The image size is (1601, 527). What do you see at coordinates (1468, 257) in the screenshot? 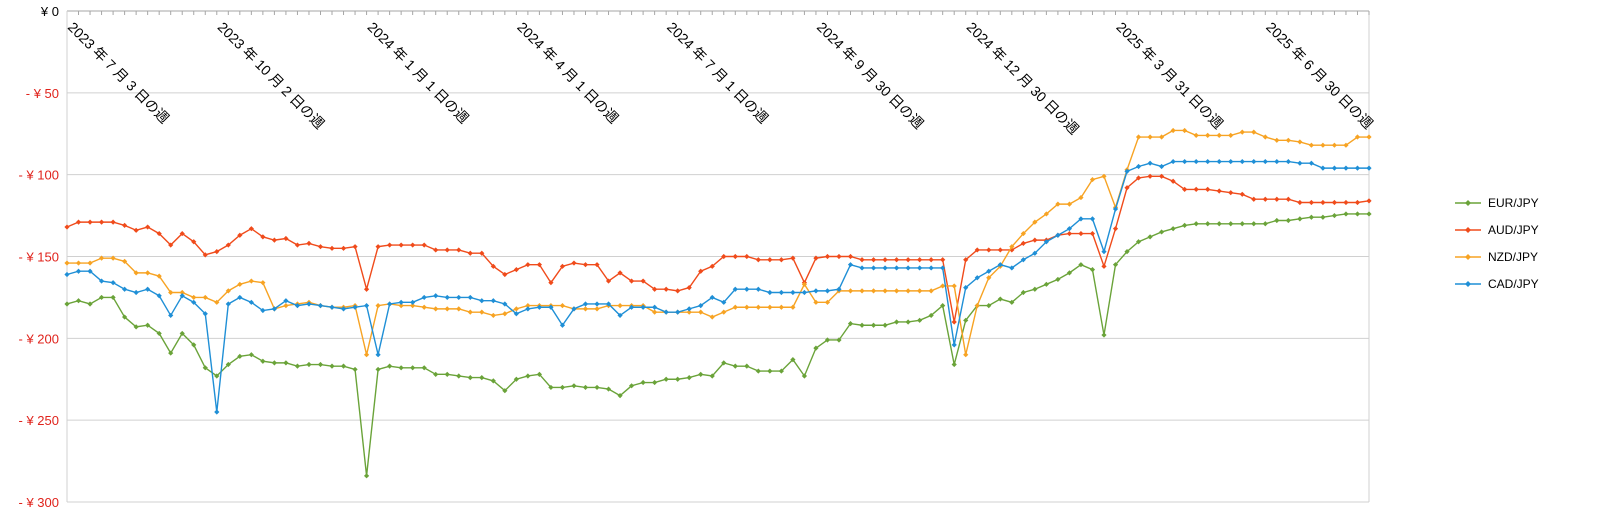
I see `legend-swatch-marker` at bounding box center [1468, 257].